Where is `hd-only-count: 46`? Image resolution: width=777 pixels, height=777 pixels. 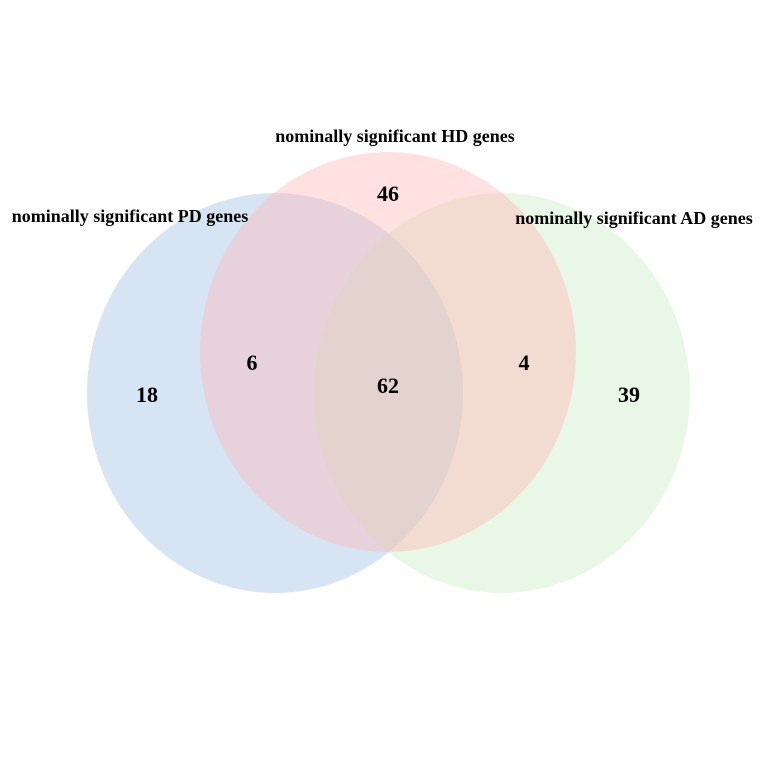 hd-only-count: 46 is located at coordinates (388, 193).